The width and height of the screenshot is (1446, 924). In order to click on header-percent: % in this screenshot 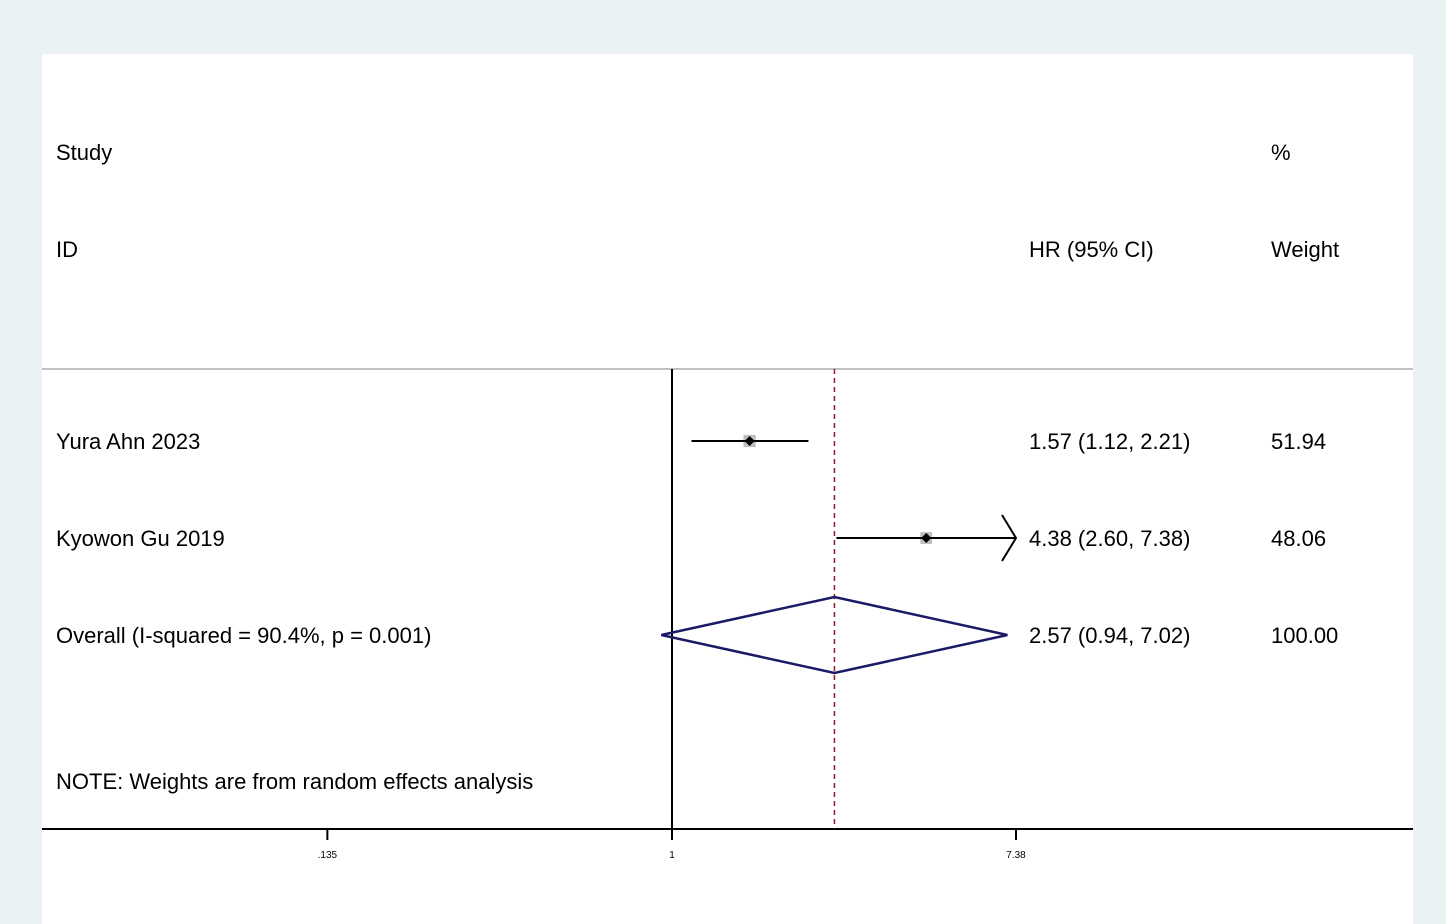, I will do `click(1281, 152)`.